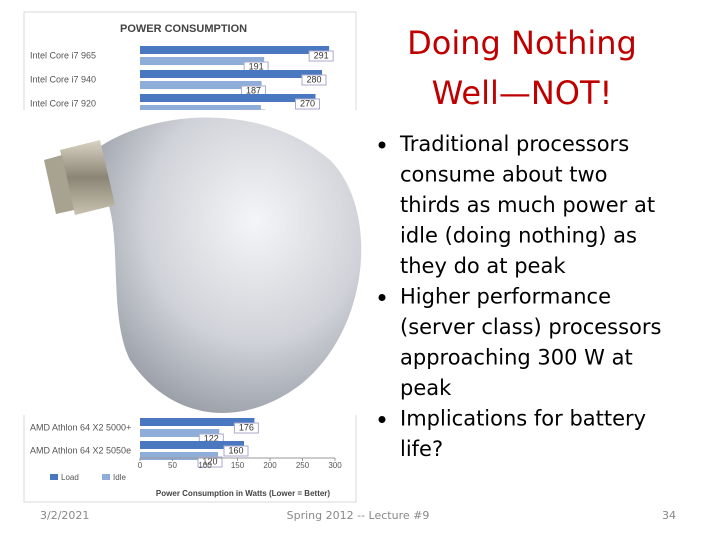  What do you see at coordinates (238, 465) in the screenshot?
I see `x-tick-label: 150` at bounding box center [238, 465].